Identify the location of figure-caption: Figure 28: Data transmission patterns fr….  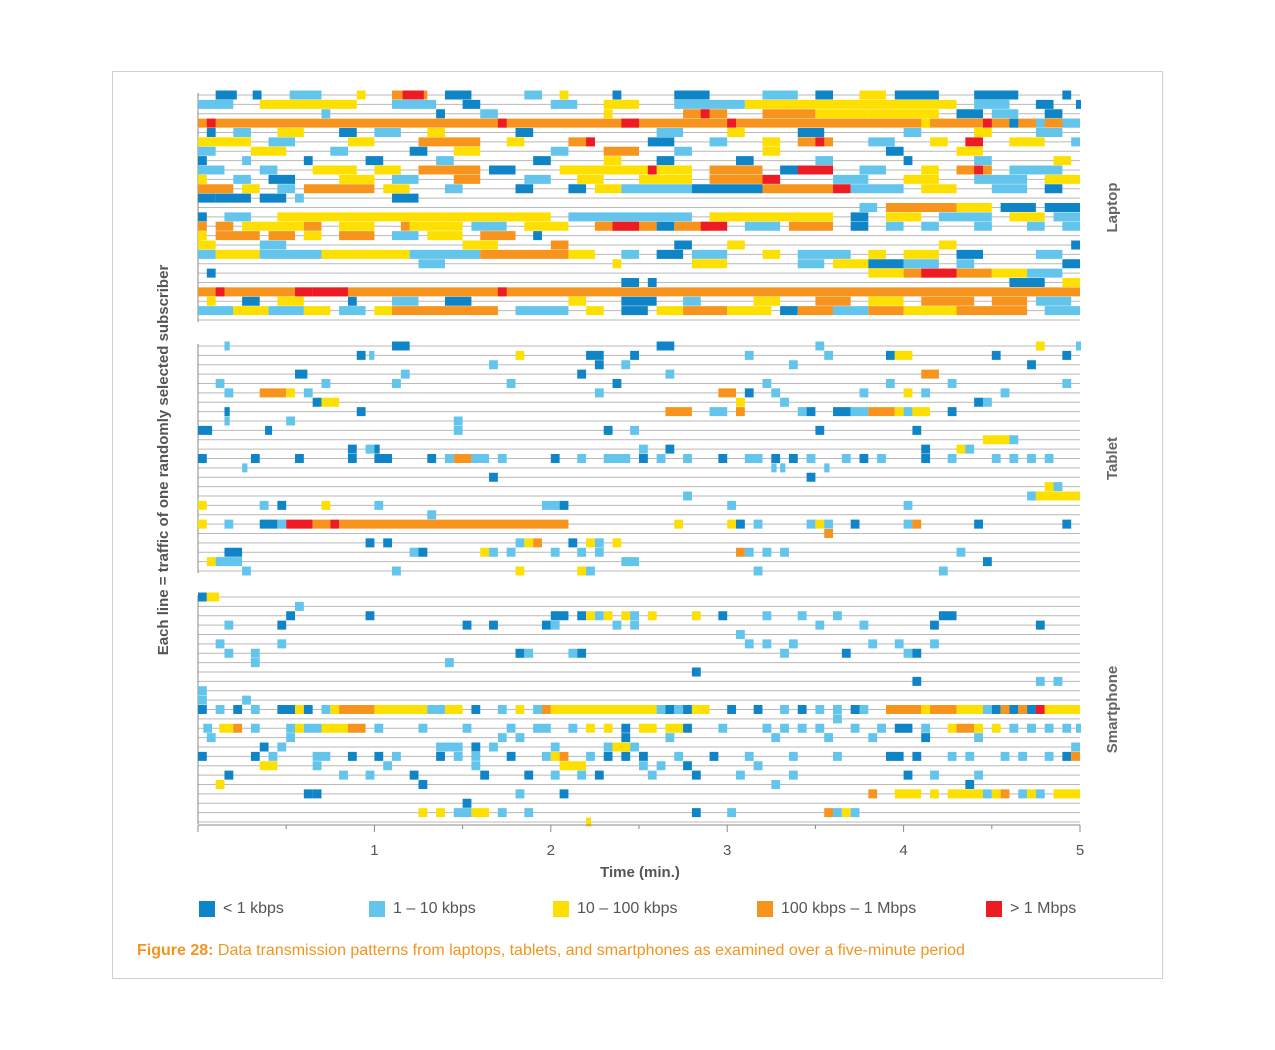
(551, 951).